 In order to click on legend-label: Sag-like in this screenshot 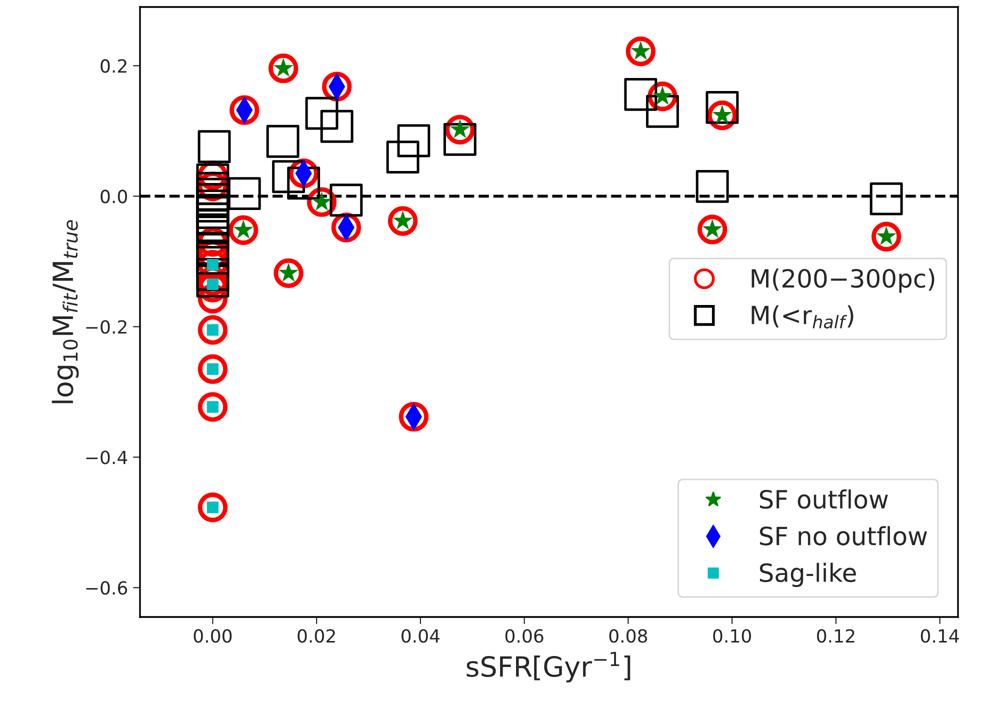, I will do `click(808, 574)`.